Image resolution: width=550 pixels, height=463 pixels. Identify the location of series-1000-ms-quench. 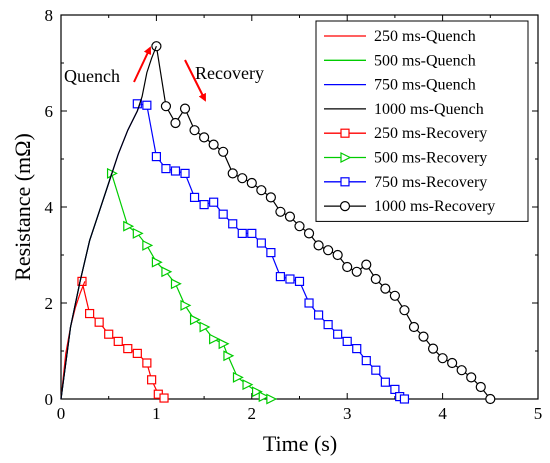
(108, 222).